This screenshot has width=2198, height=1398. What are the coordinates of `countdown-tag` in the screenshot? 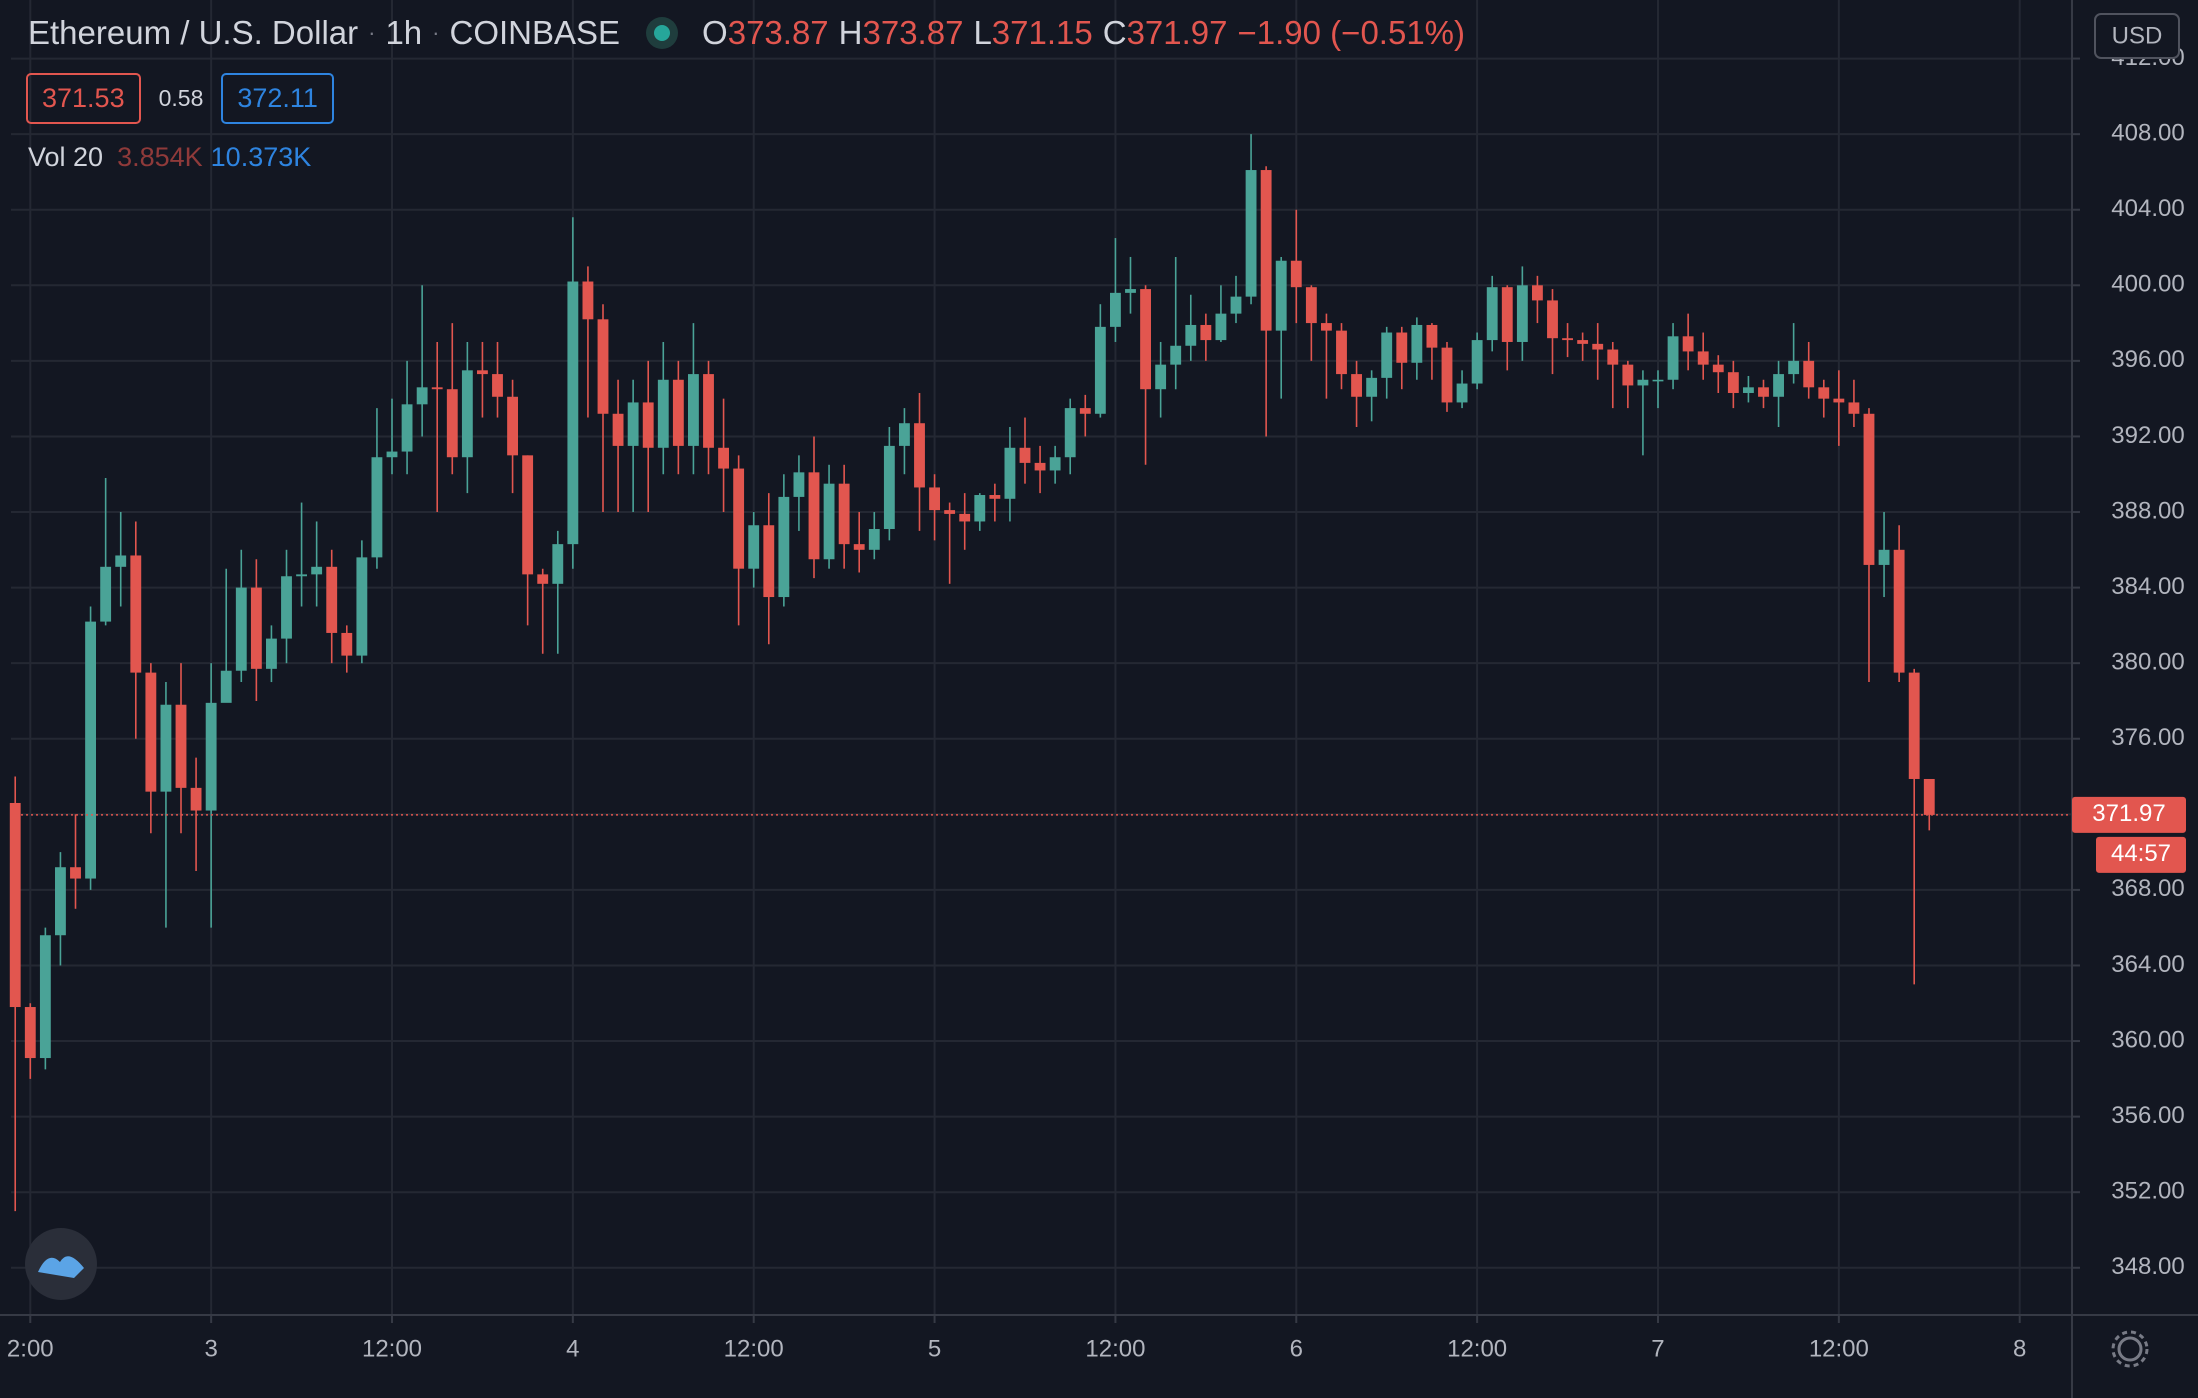 It's located at (2141, 854).